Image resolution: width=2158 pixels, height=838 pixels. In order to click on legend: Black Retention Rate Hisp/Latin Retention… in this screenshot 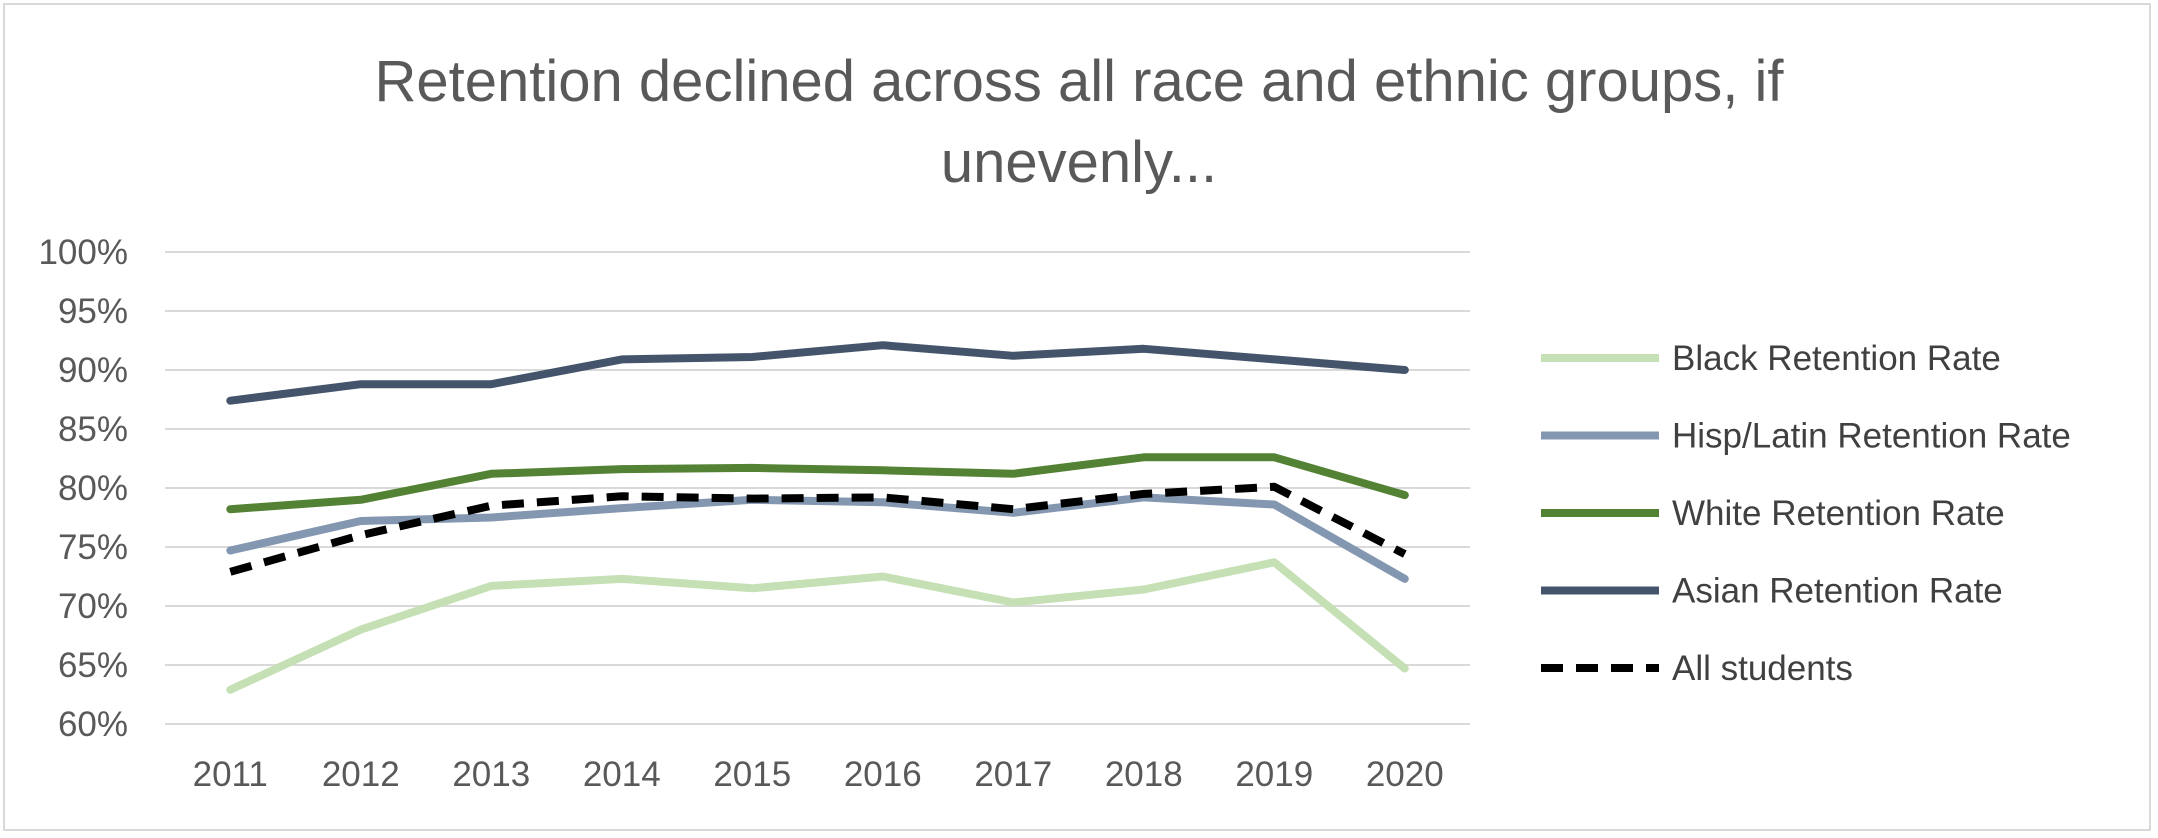, I will do `click(1806, 513)`.